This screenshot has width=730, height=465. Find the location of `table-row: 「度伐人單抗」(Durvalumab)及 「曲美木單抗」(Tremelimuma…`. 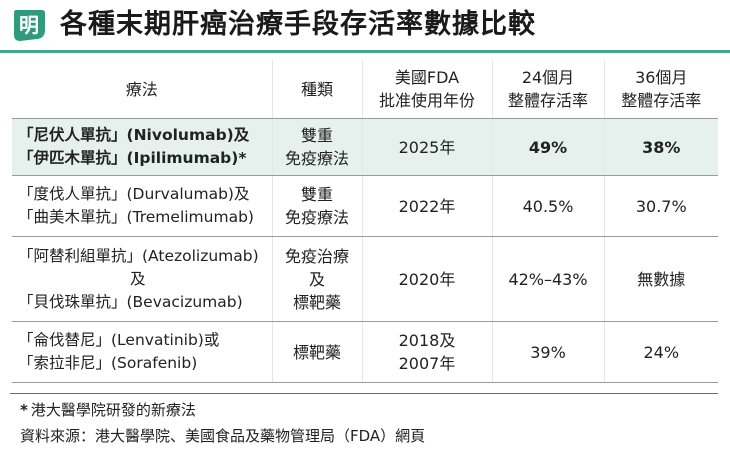

table-row: 「度伐人單抗」(Durvalumab)及 「曲美木單抗」(Tremelimuma… is located at coordinates (365, 206).